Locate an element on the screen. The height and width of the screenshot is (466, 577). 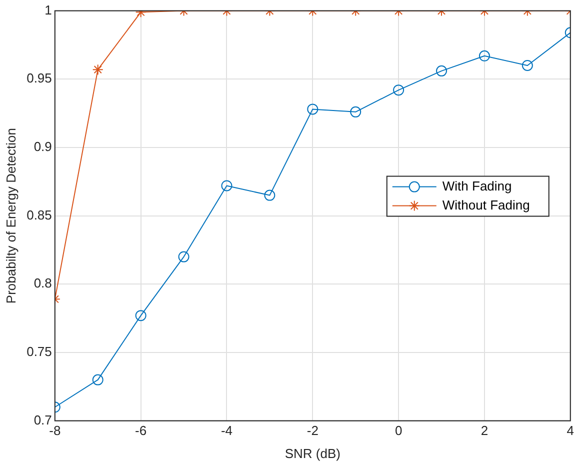
x-tick-label: -4 is located at coordinates (226, 430).